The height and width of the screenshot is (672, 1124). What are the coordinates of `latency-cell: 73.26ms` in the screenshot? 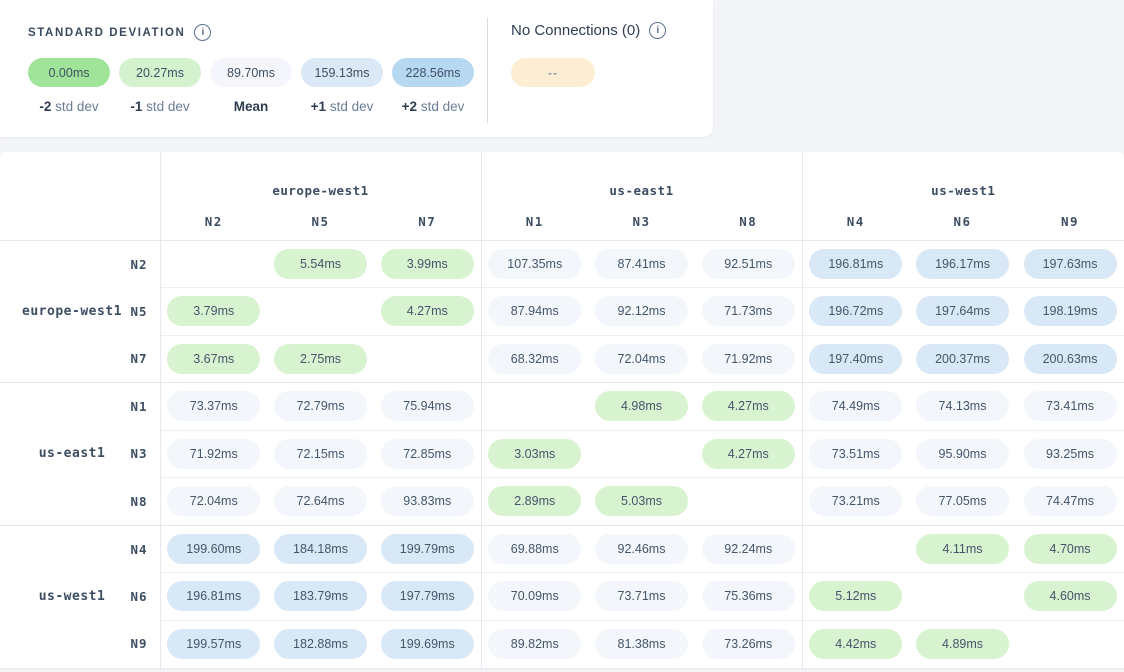 It's located at (749, 643).